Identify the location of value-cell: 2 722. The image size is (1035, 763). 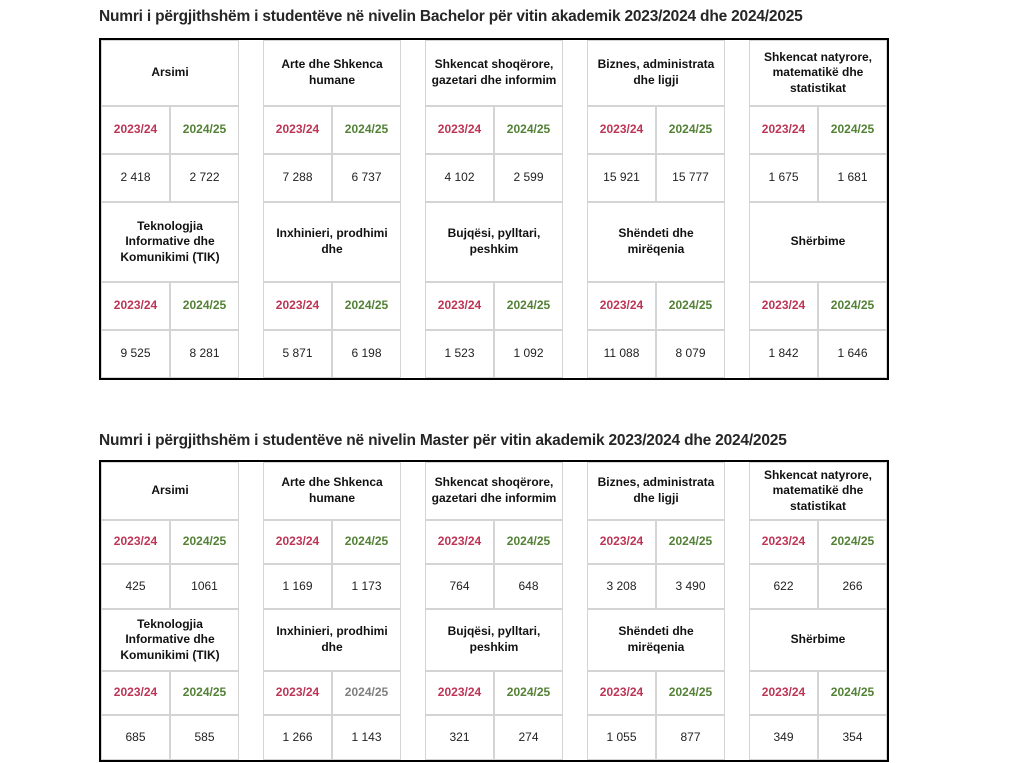
(204, 178).